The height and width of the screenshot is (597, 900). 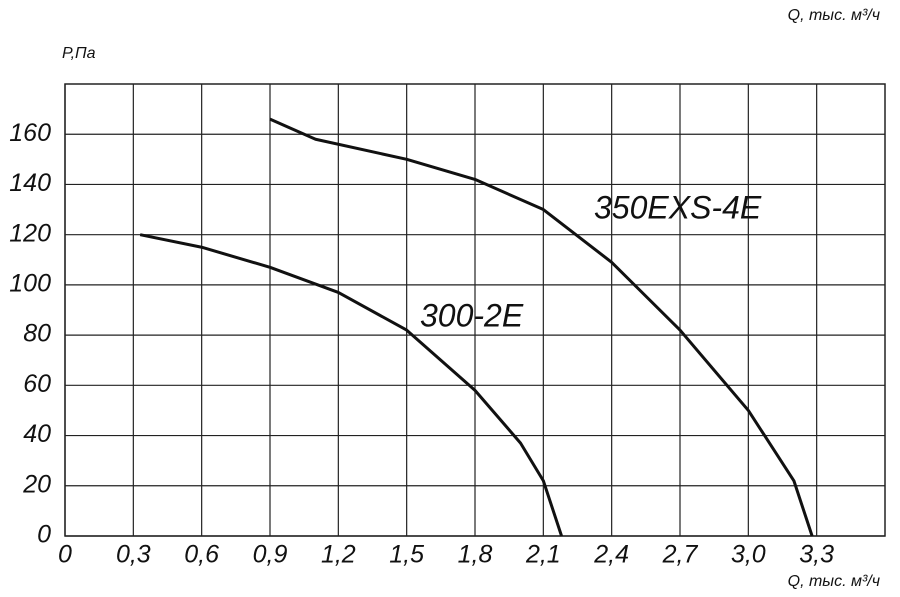 I want to click on x-tick-label: 2,1, so click(x=543, y=555).